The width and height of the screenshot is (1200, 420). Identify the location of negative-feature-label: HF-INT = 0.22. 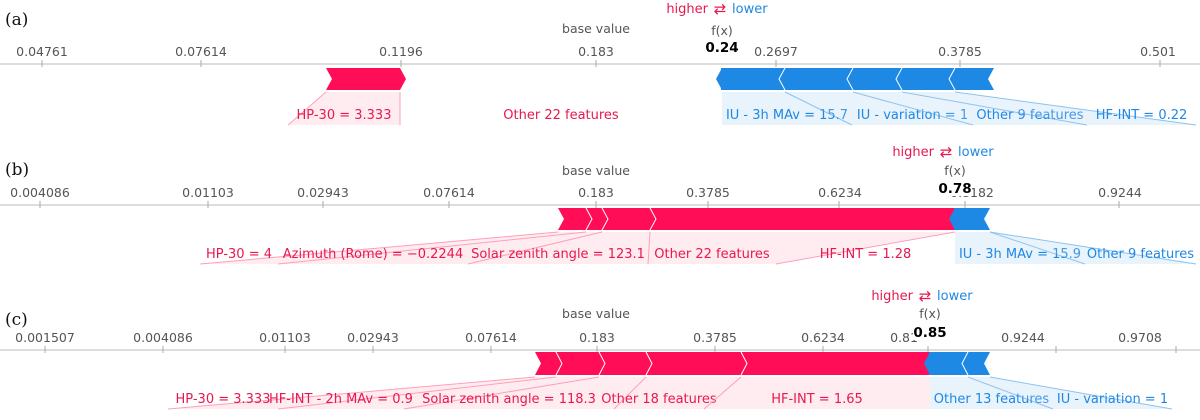
(1142, 115).